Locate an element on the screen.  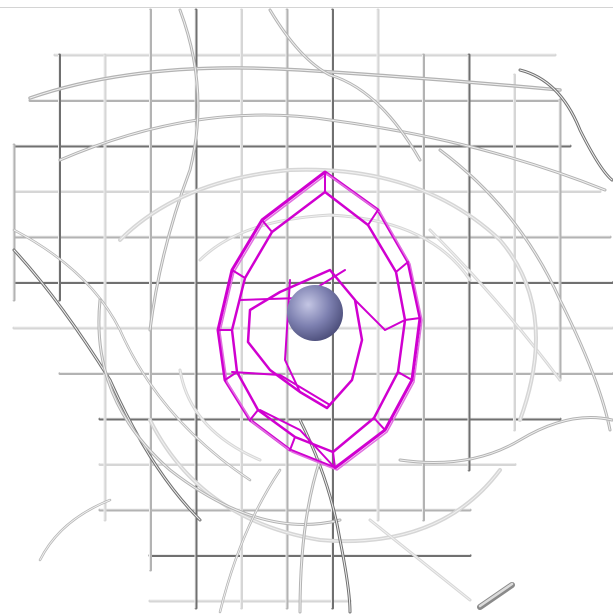
bond-stick is located at coordinates (496, 596).